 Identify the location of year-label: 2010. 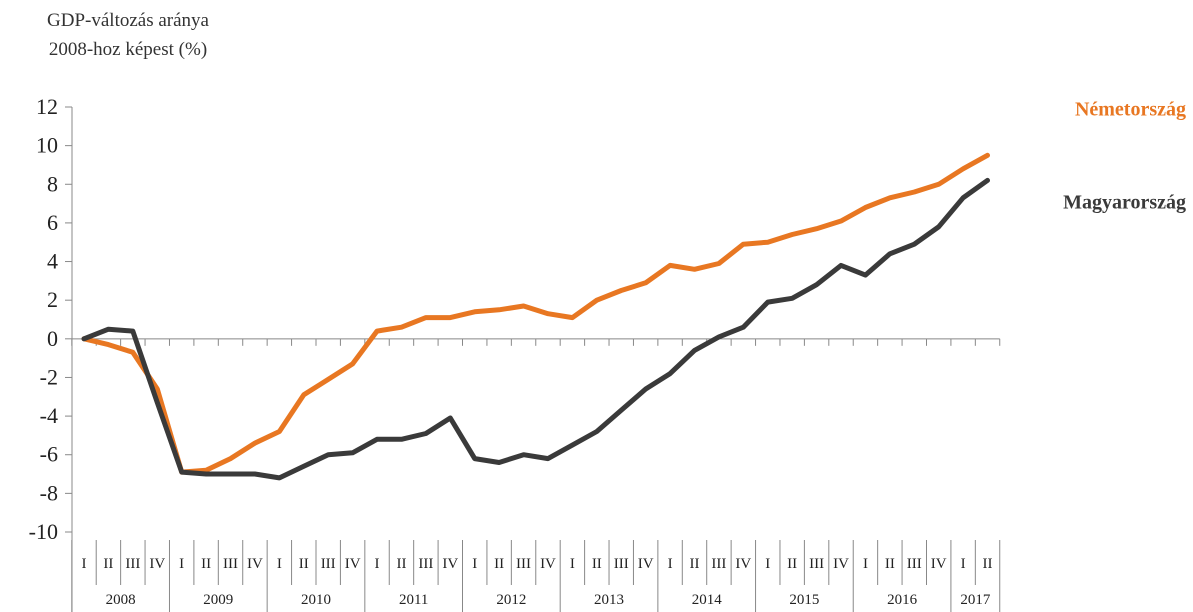
(316, 600).